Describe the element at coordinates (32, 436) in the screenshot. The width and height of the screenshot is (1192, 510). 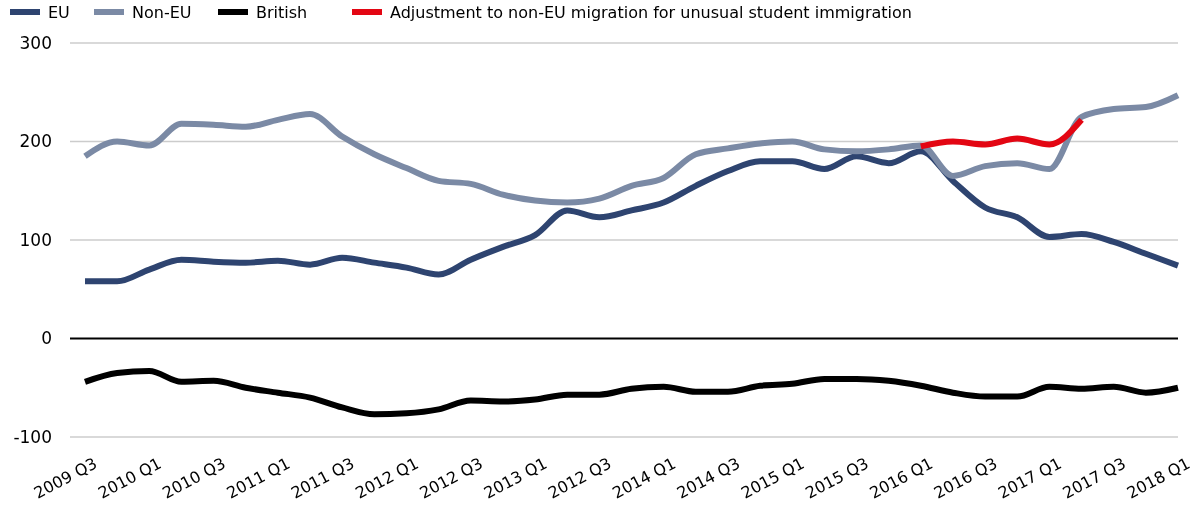
I see `y-tick-label: -100` at that location.